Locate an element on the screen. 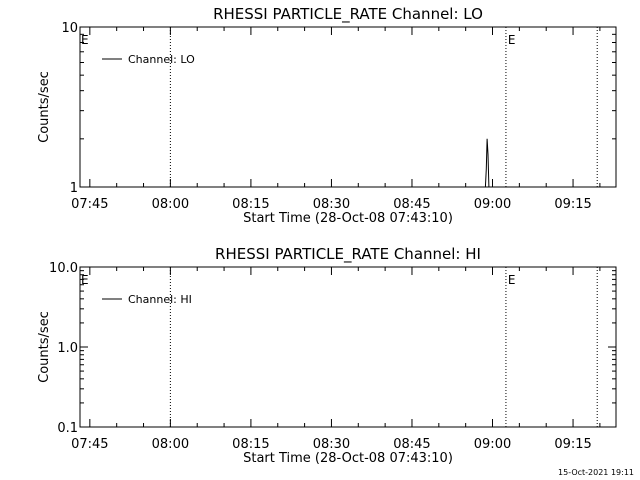 The image size is (640, 480). plot-timestamp: 15-Oct-2021 19:11 is located at coordinates (596, 472).